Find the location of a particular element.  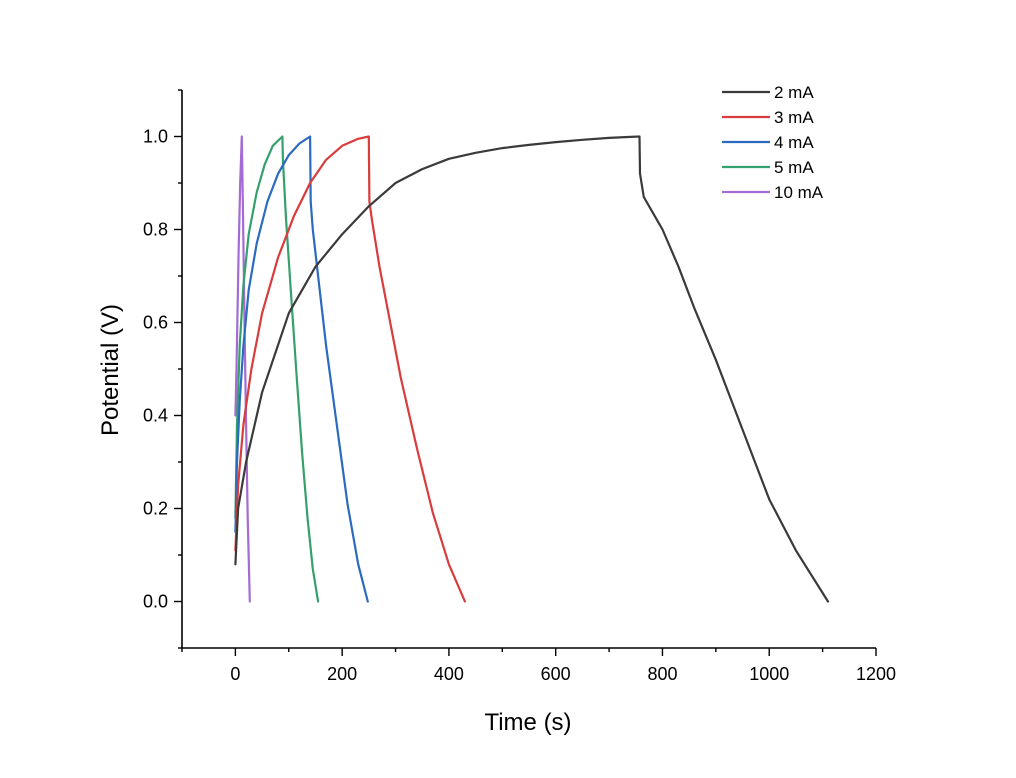

legend: 2 mA 3 mA 4 mA 5 mA 10 mA is located at coordinates (773, 142).